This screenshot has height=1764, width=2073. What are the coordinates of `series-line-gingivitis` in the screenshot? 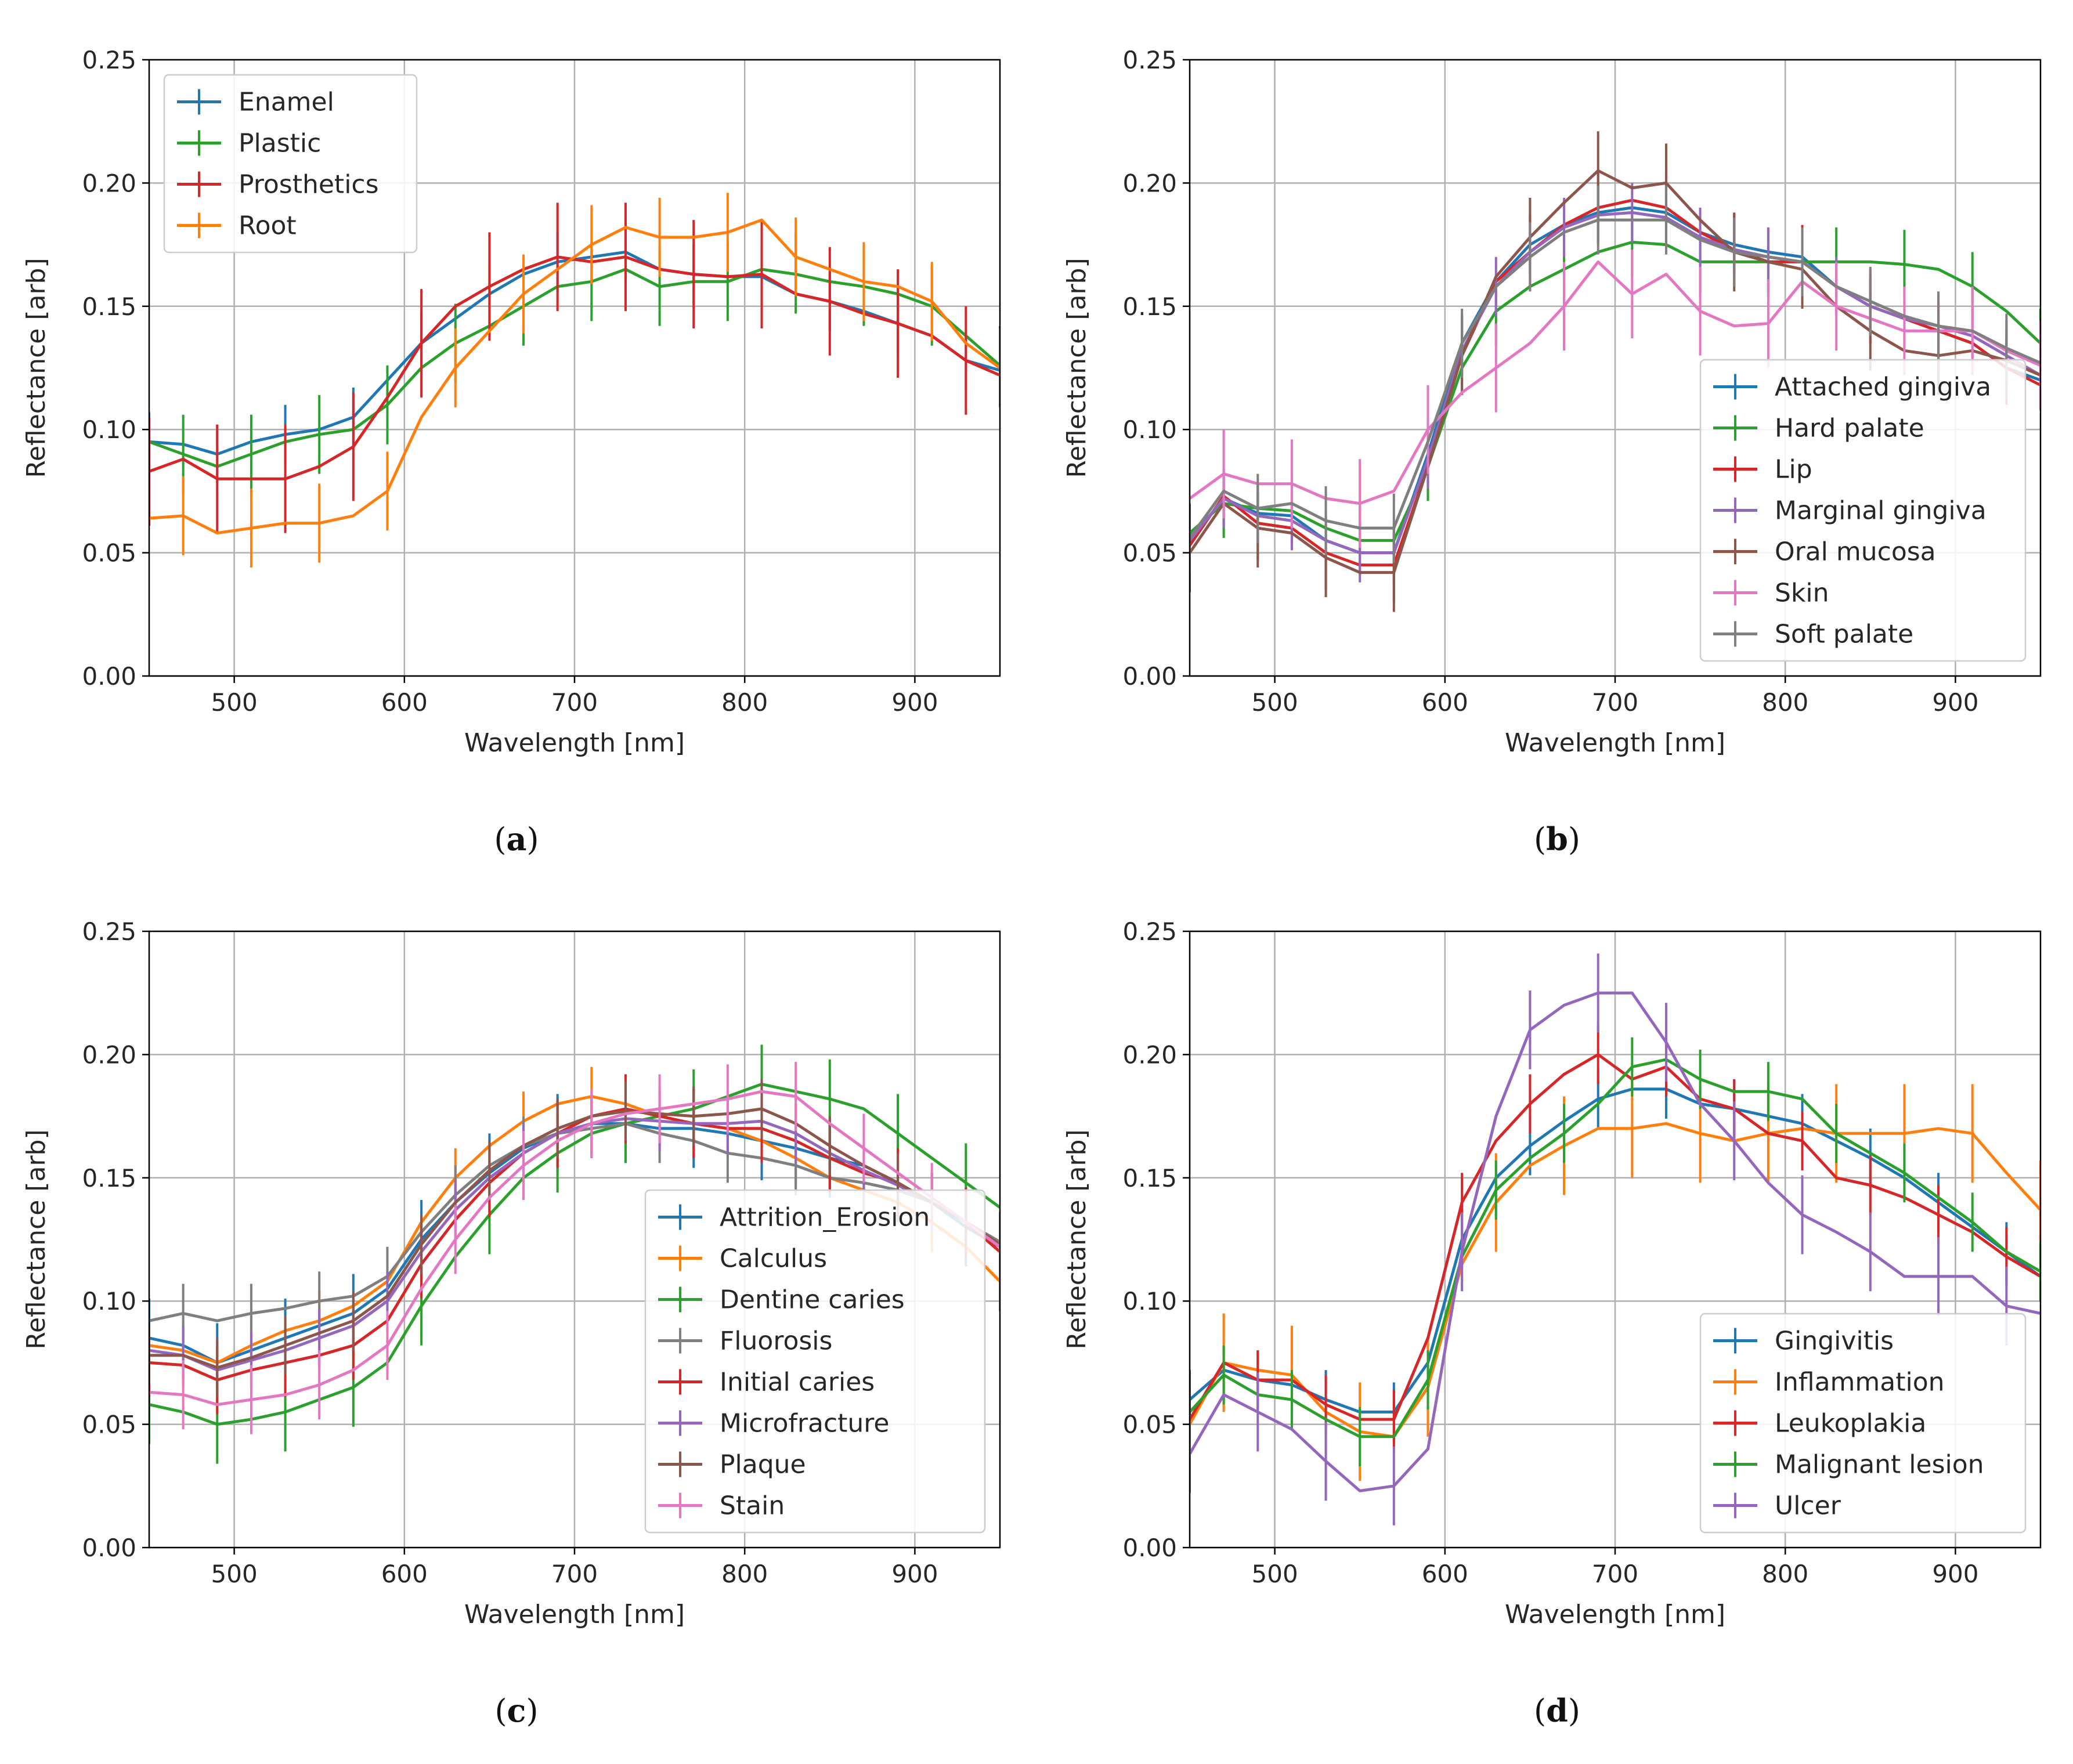 It's located at (1615, 1250).